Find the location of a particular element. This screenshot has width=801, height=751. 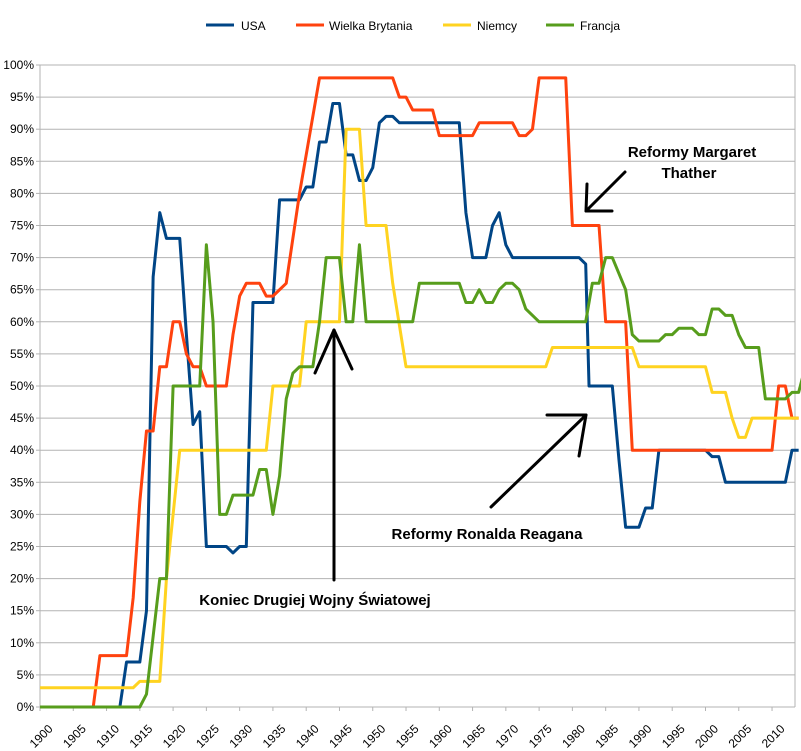

y-tick-label: 35% is located at coordinates (22, 482).